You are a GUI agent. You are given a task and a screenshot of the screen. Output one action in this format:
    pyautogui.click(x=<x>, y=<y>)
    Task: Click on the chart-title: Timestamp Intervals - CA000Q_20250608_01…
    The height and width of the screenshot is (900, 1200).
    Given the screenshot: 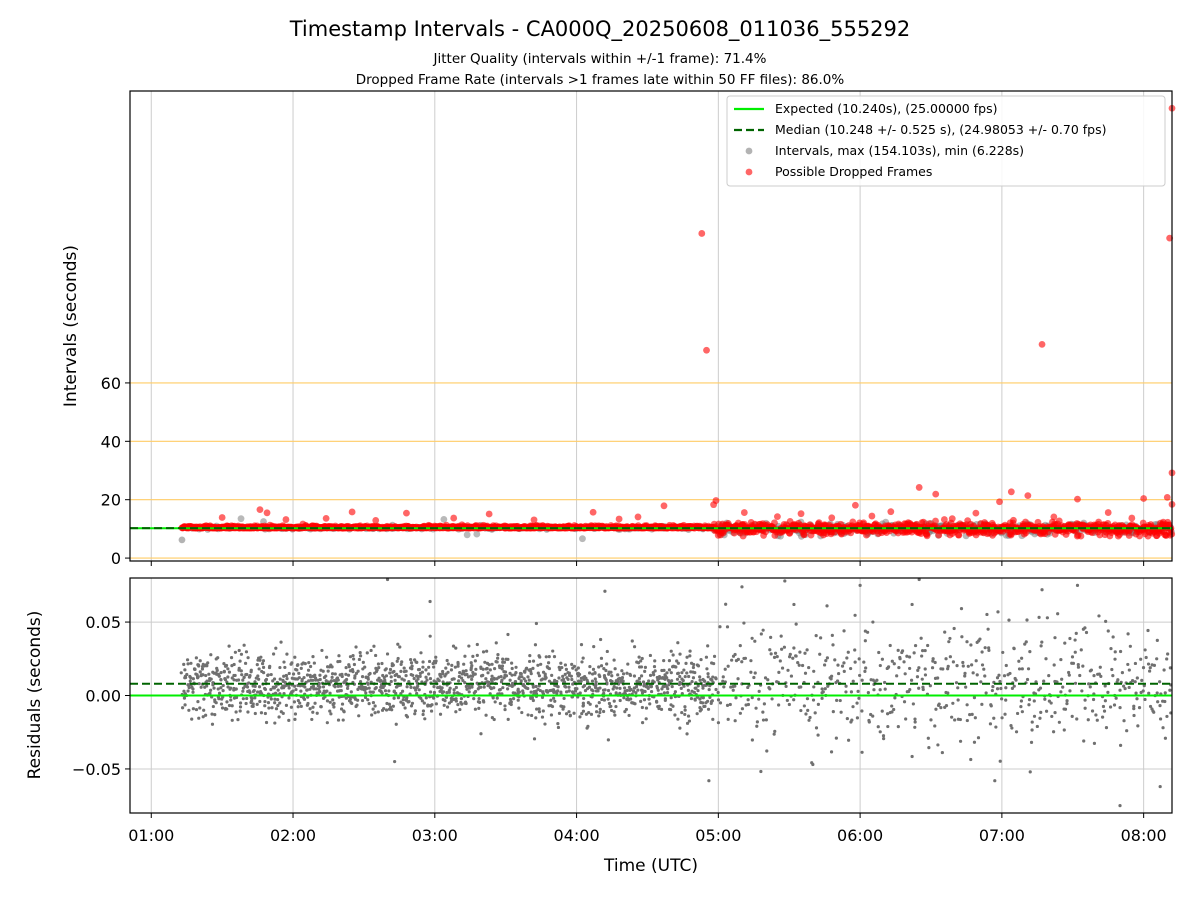 What is the action you would take?
    pyautogui.click(x=600, y=29)
    